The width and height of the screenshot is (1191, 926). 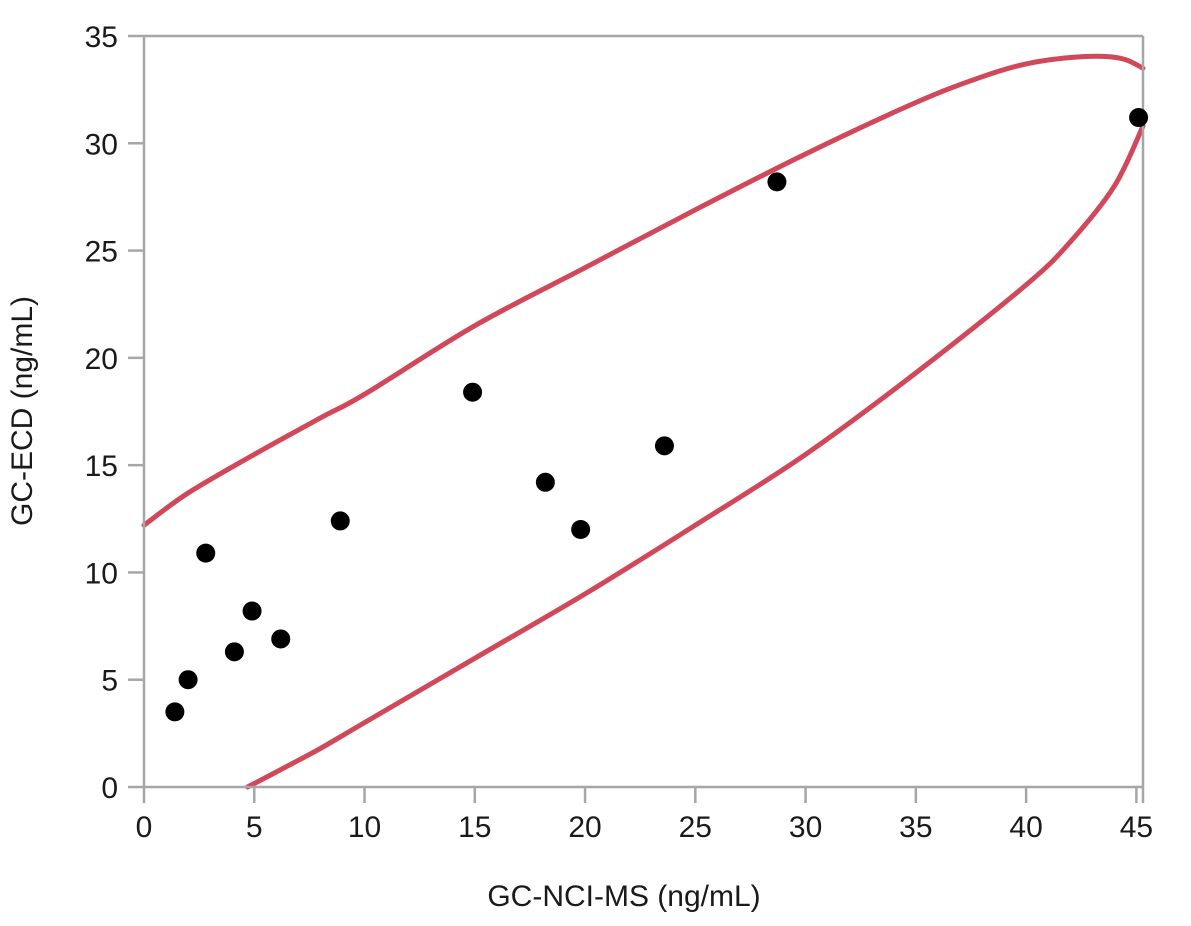 What do you see at coordinates (101, 359) in the screenshot?
I see `y-tick-label: 20` at bounding box center [101, 359].